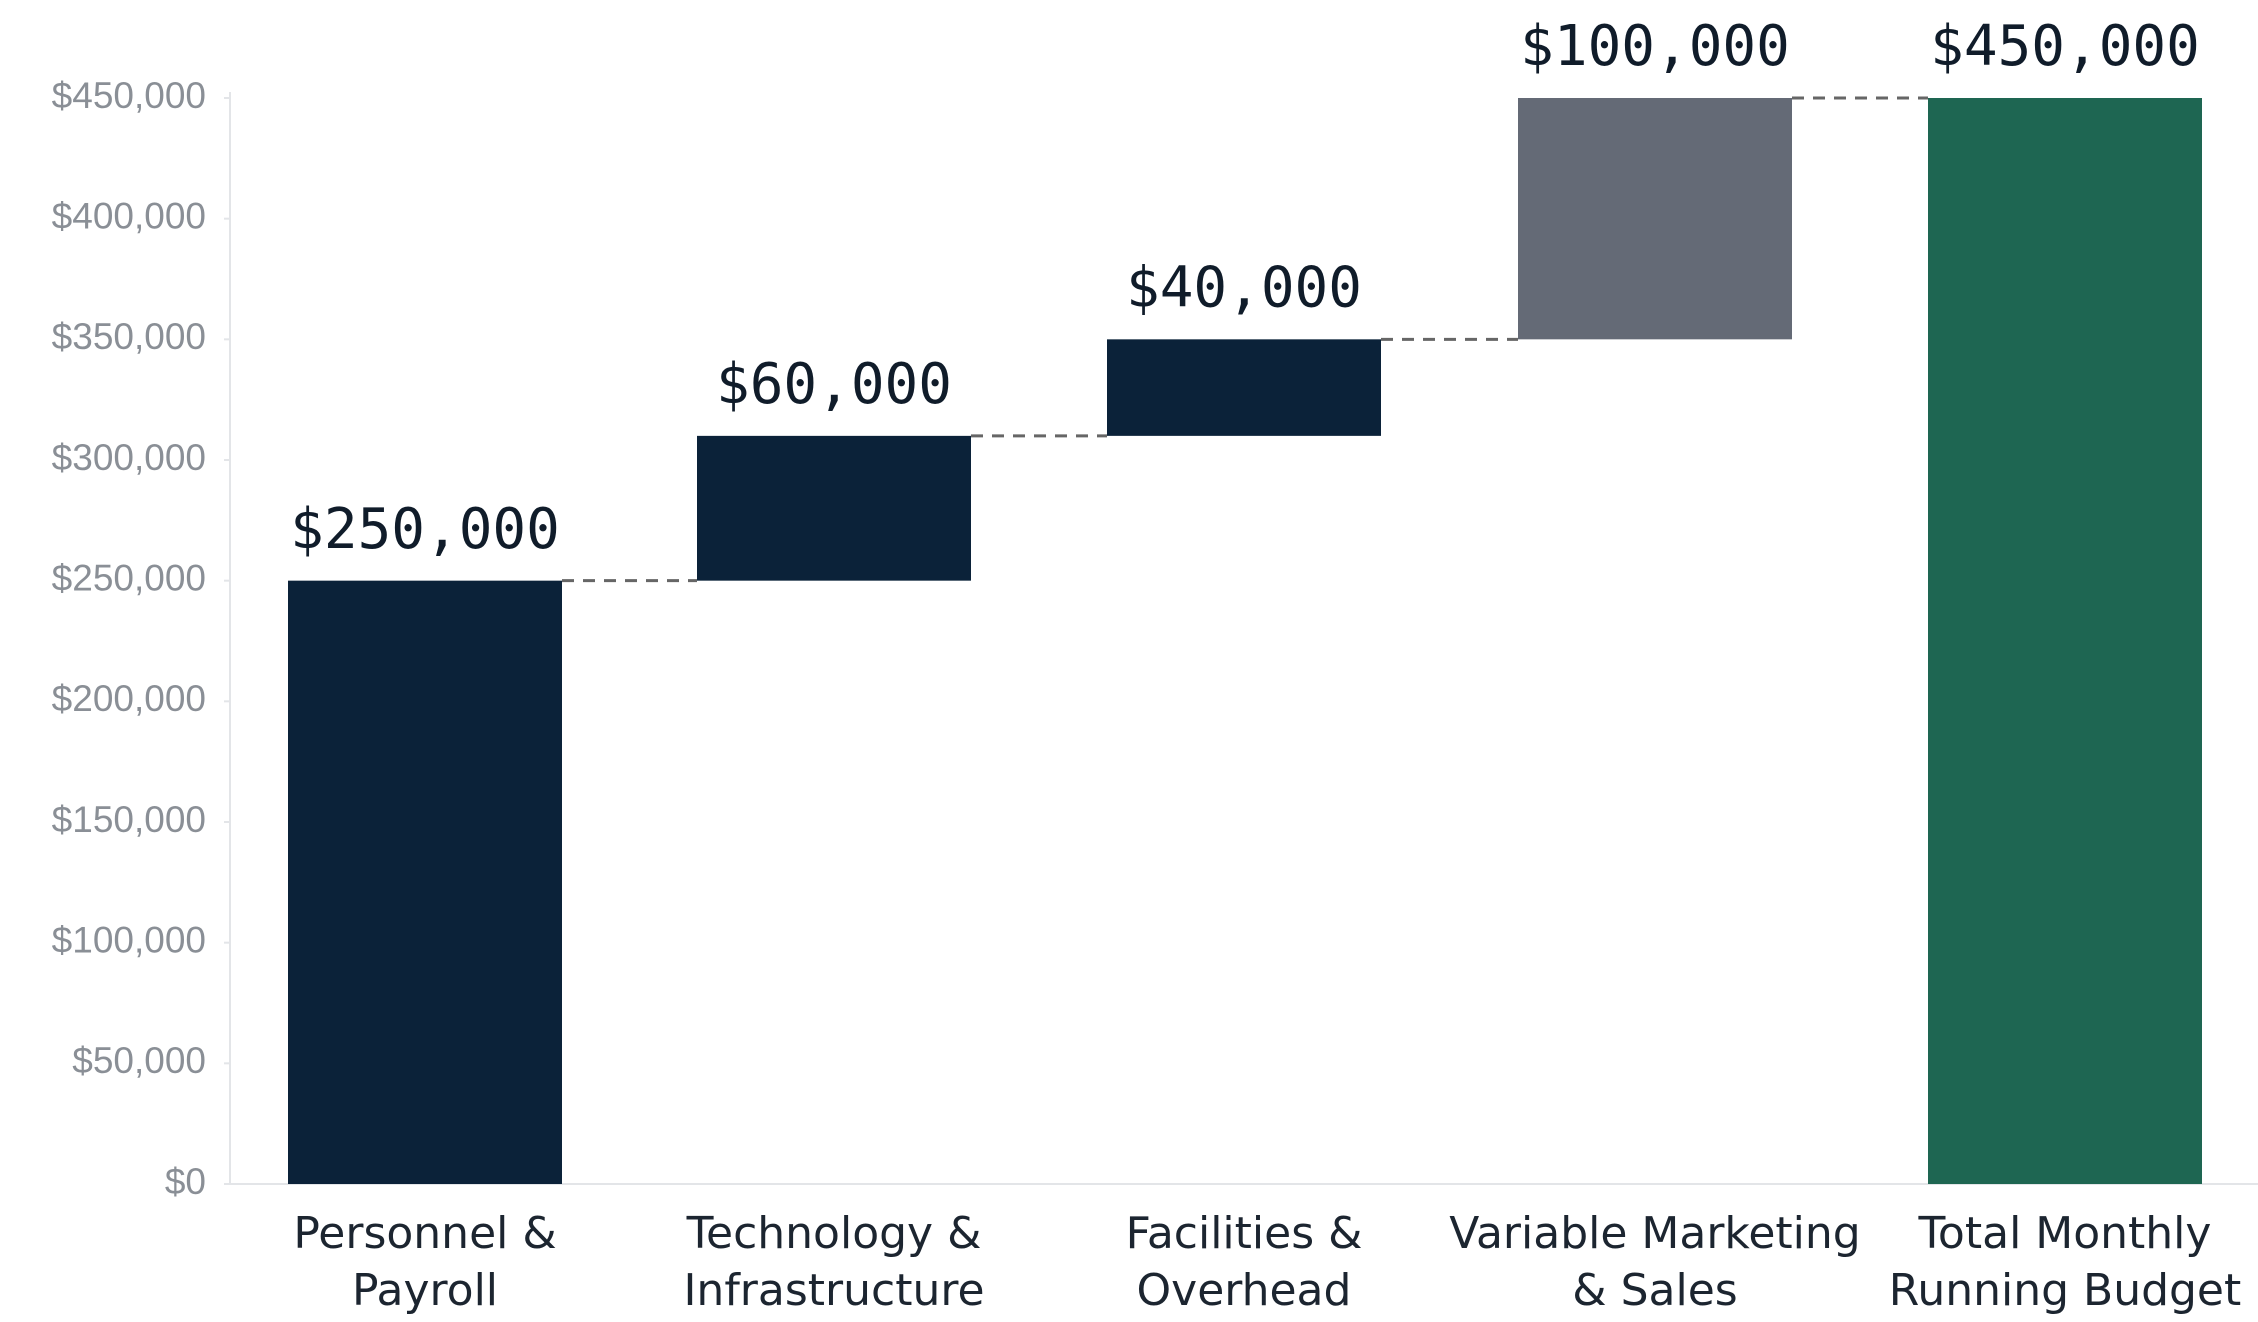 The height and width of the screenshot is (1322, 2258). I want to click on x-tick-label: Payroll, so click(425, 1290).